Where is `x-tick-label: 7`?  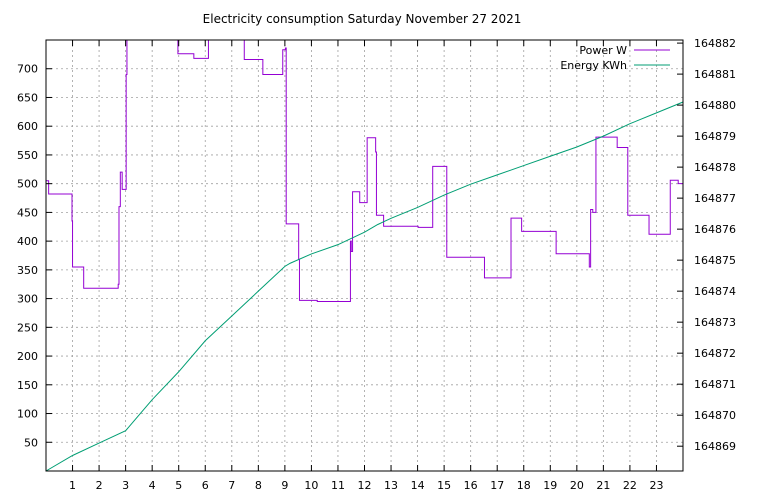 x-tick-label: 7 is located at coordinates (231, 485).